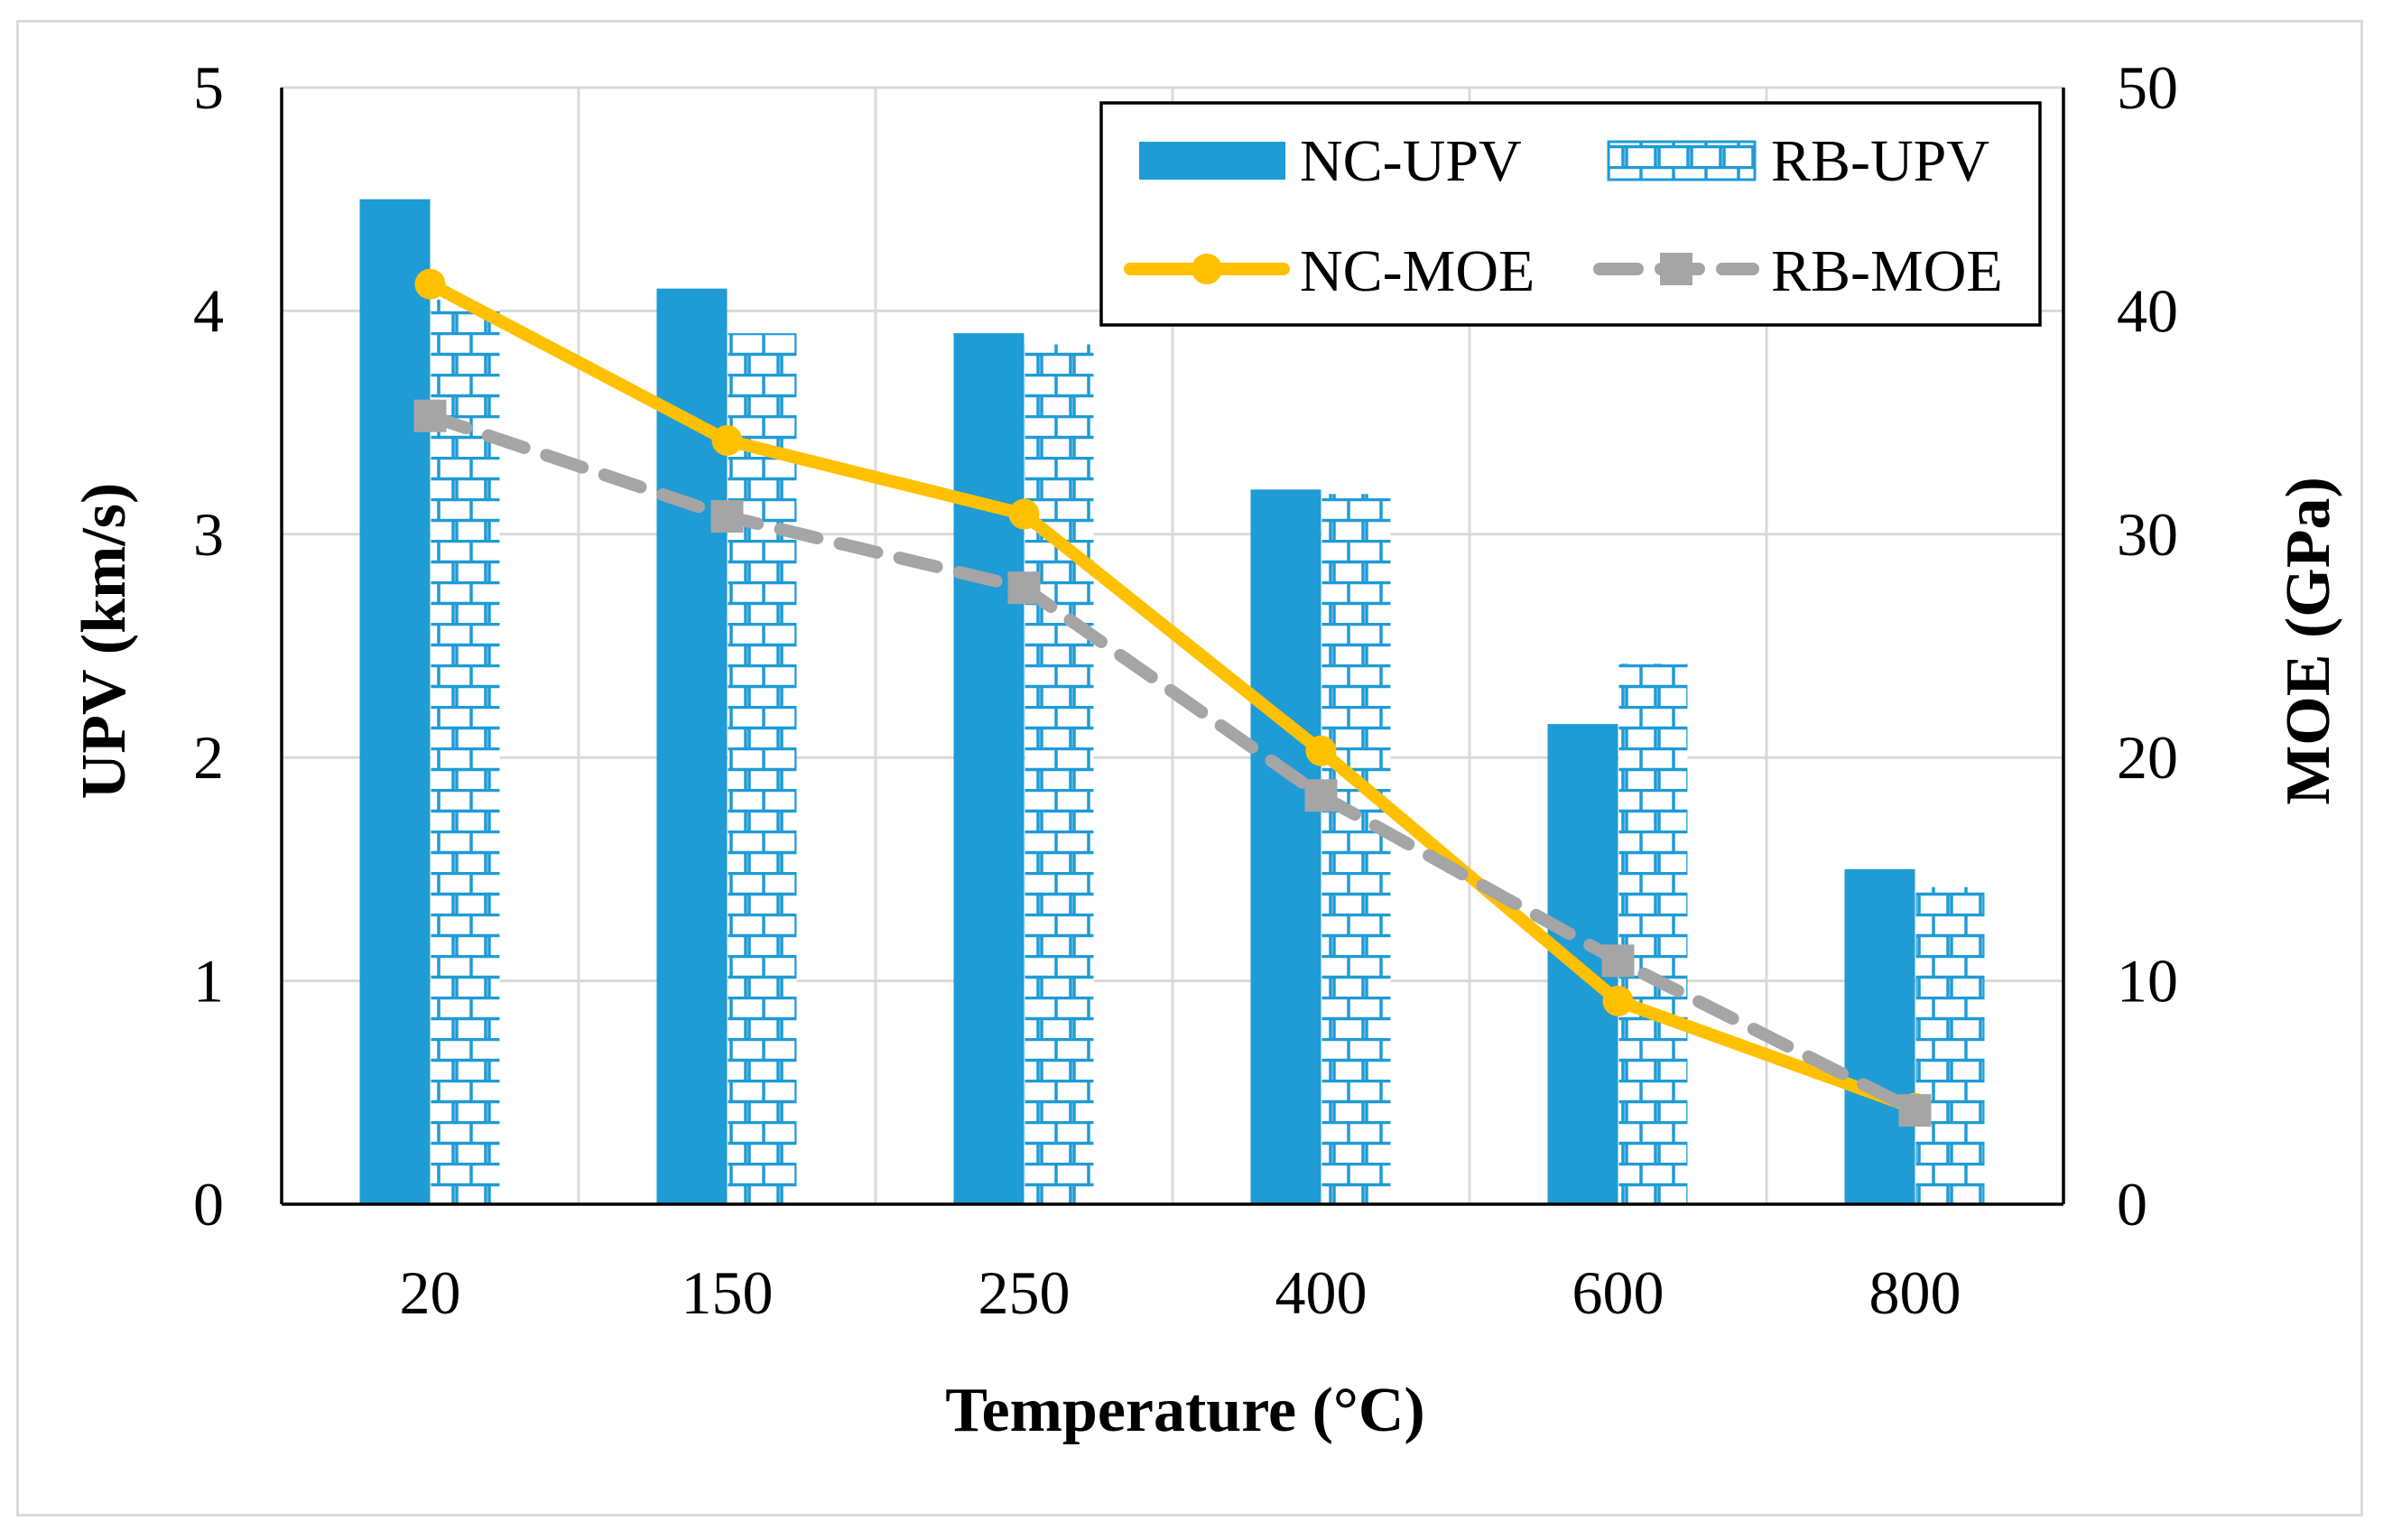 The width and height of the screenshot is (2383, 1540). I want to click on legend-label-nc-upv: NC-UPV, so click(1411, 161).